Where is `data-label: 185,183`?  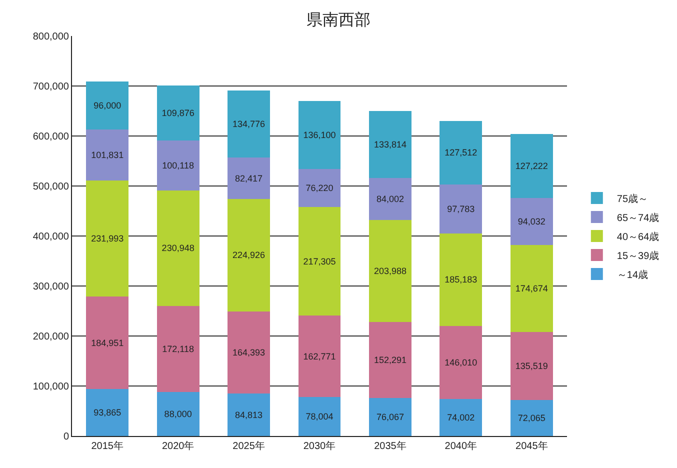 data-label: 185,183 is located at coordinates (461, 279).